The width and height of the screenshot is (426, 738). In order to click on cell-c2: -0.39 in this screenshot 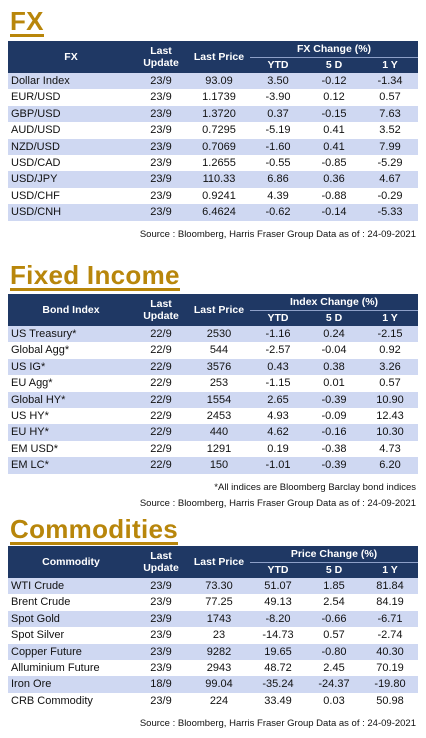, I will do `click(334, 465)`.